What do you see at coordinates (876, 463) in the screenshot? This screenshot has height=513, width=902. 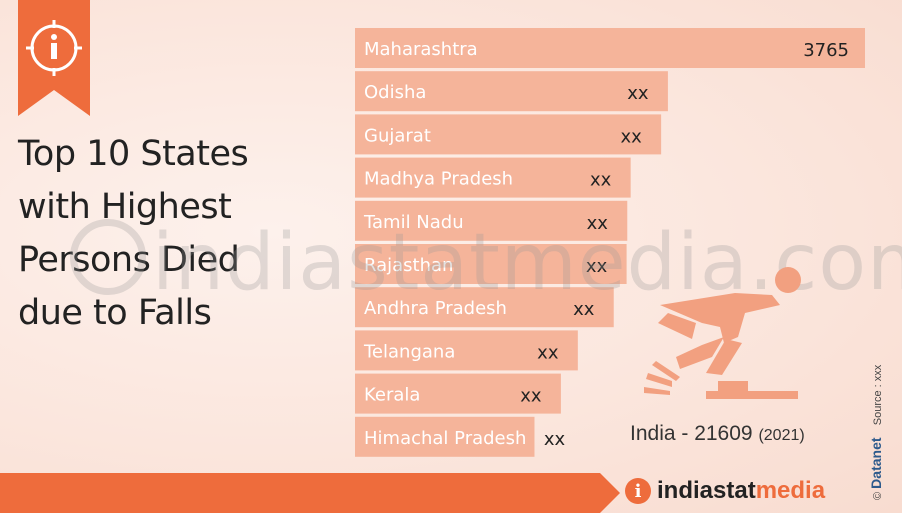 I see `datanet-brand: Datanet` at bounding box center [876, 463].